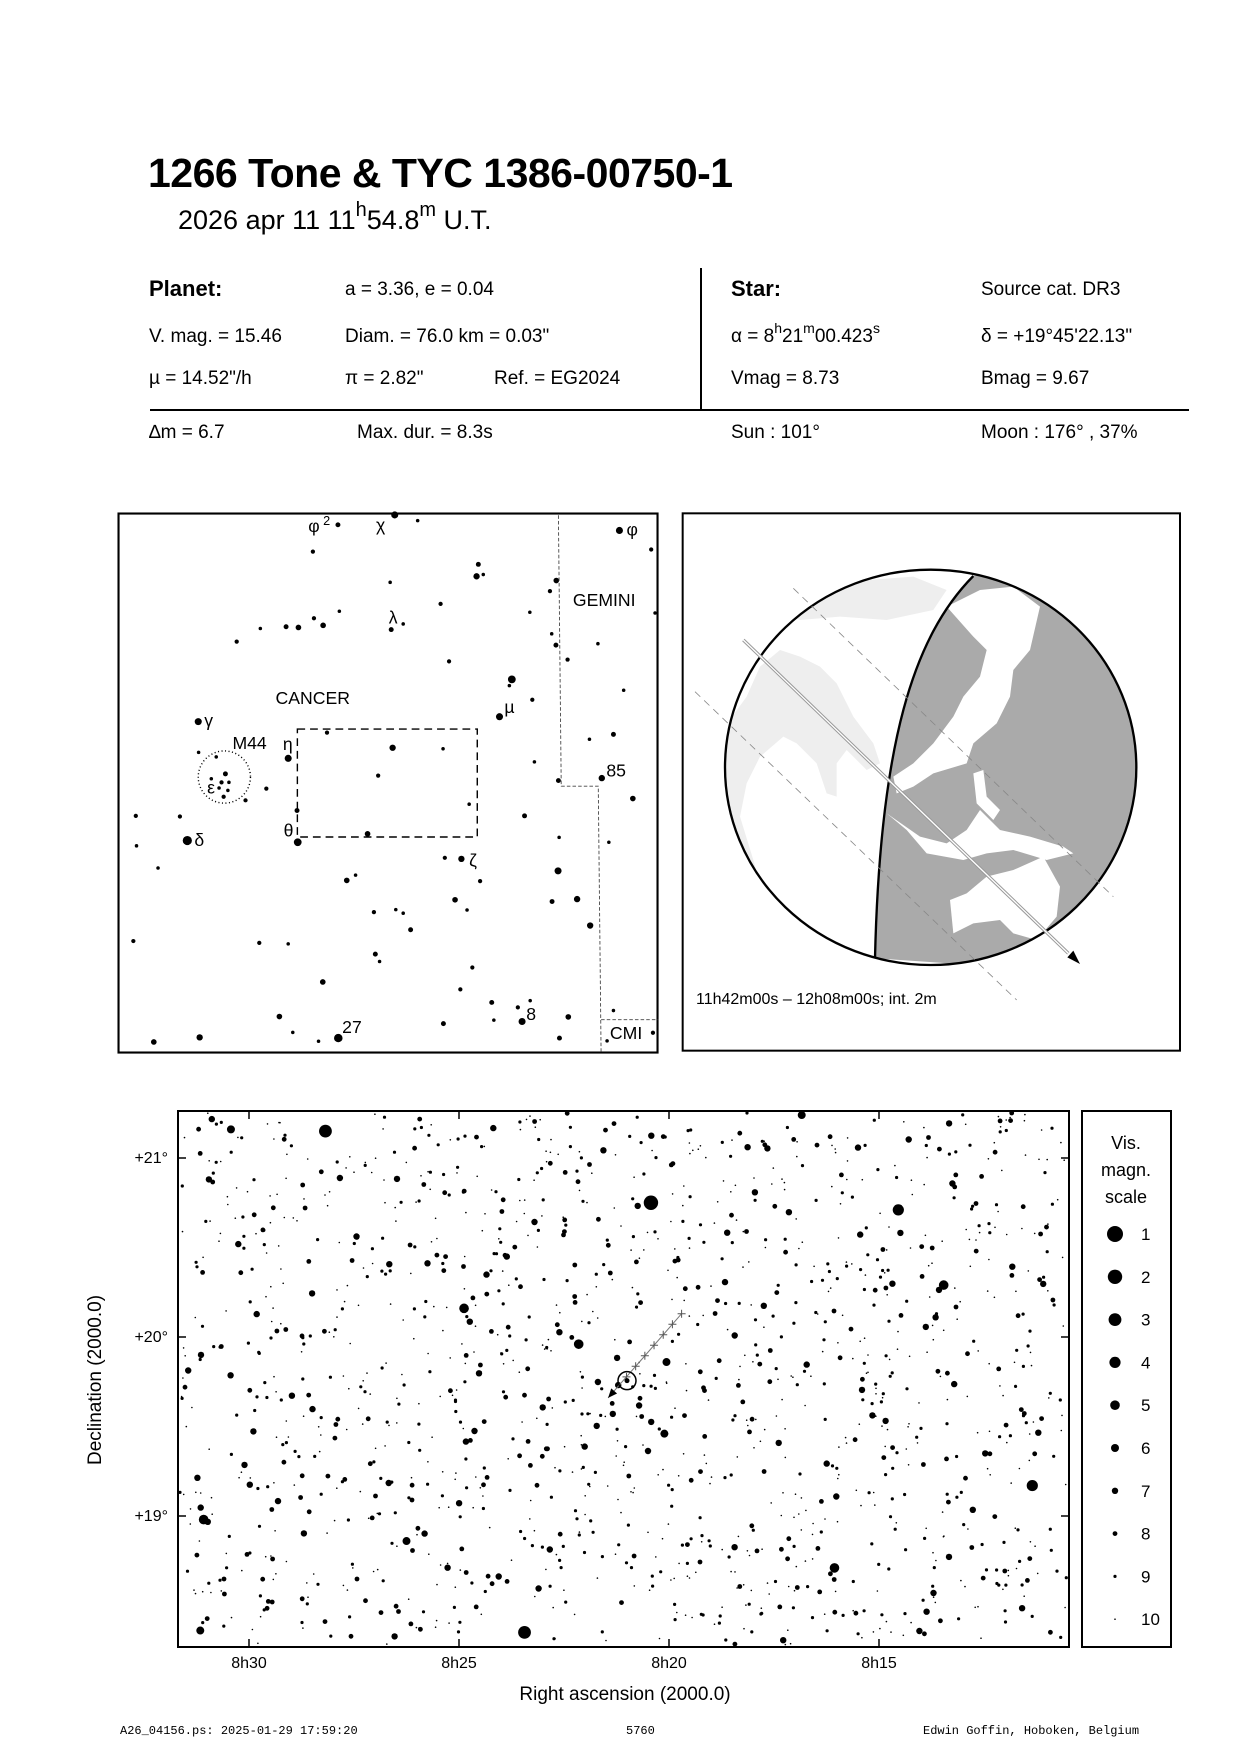 This screenshot has height=1752, width=1239. What do you see at coordinates (775, 432) in the screenshot?
I see `sun-elongation: Sun : 101°` at bounding box center [775, 432].